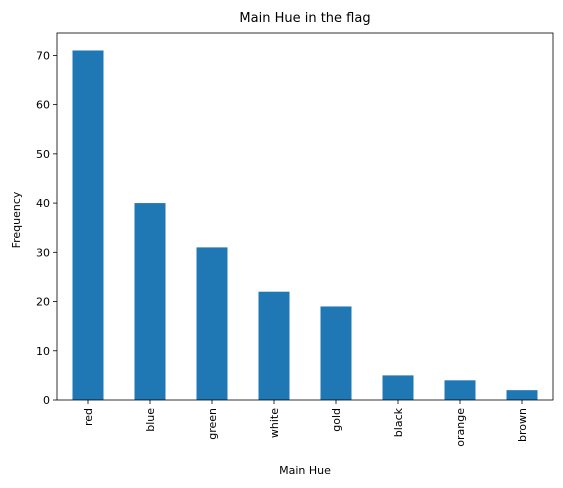 The width and height of the screenshot is (563, 488). What do you see at coordinates (88, 225) in the screenshot?
I see `bar-red` at bounding box center [88, 225].